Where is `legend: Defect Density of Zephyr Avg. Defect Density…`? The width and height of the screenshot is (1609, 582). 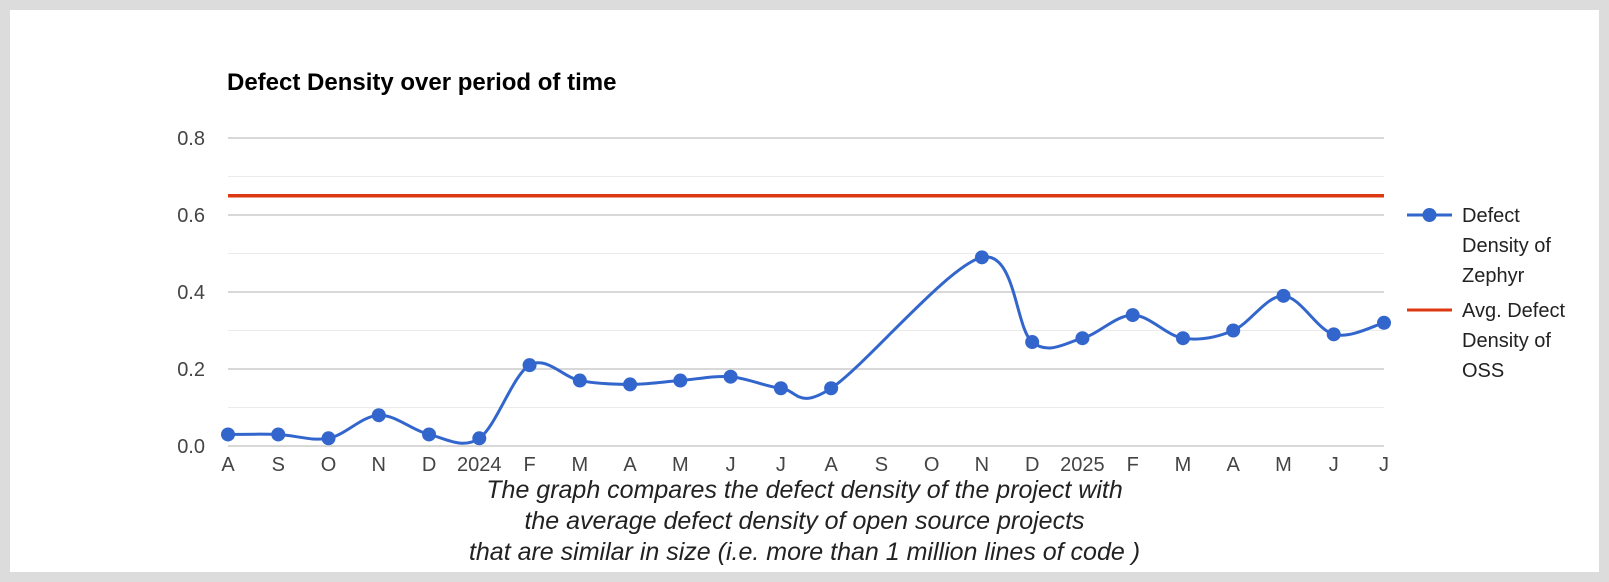 legend: Defect Density of Zephyr Avg. Defect Density… is located at coordinates (1486, 293).